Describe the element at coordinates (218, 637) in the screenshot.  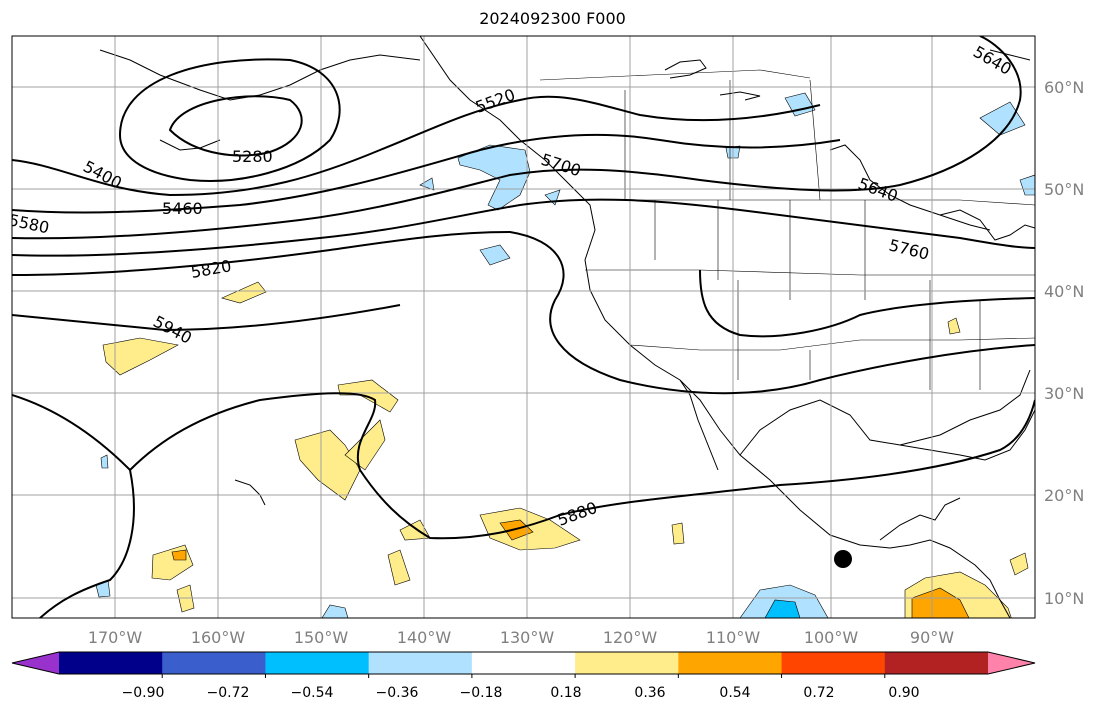
I see `longitude-label: 160°W` at that location.